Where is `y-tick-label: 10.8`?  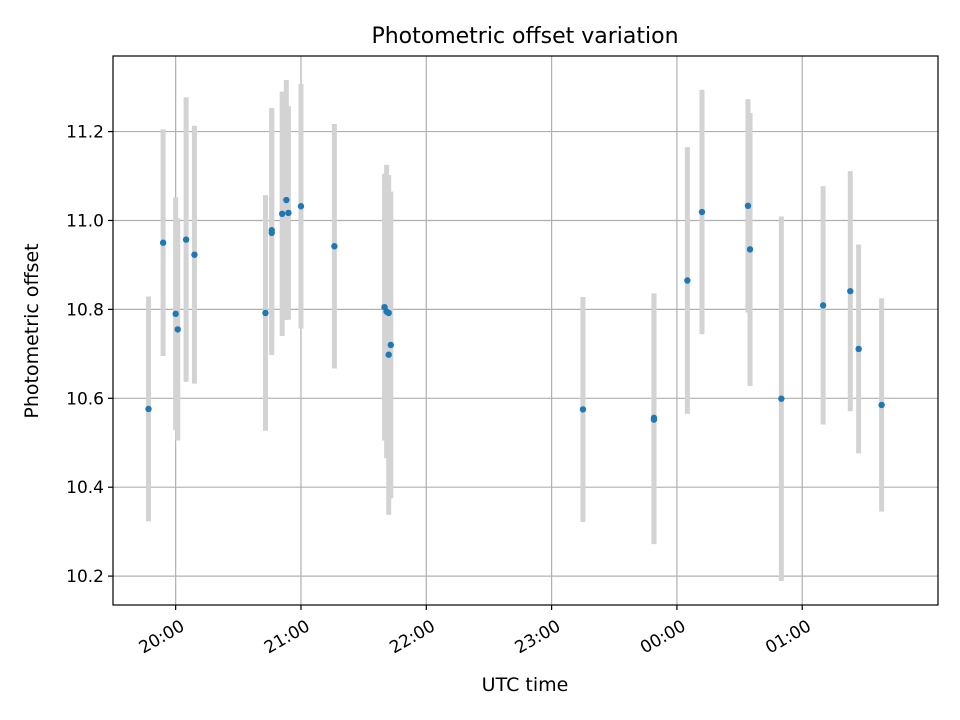 y-tick-label: 10.8 is located at coordinates (85, 310).